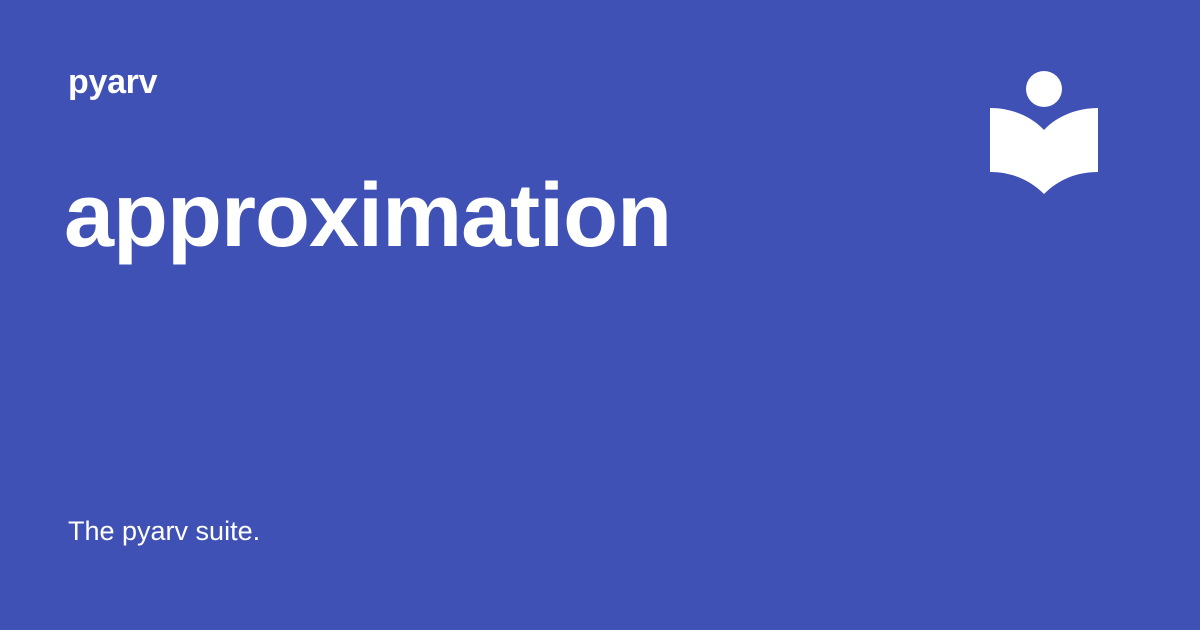 This screenshot has height=630, width=1200. I want to click on page-title: approximation, so click(368, 216).